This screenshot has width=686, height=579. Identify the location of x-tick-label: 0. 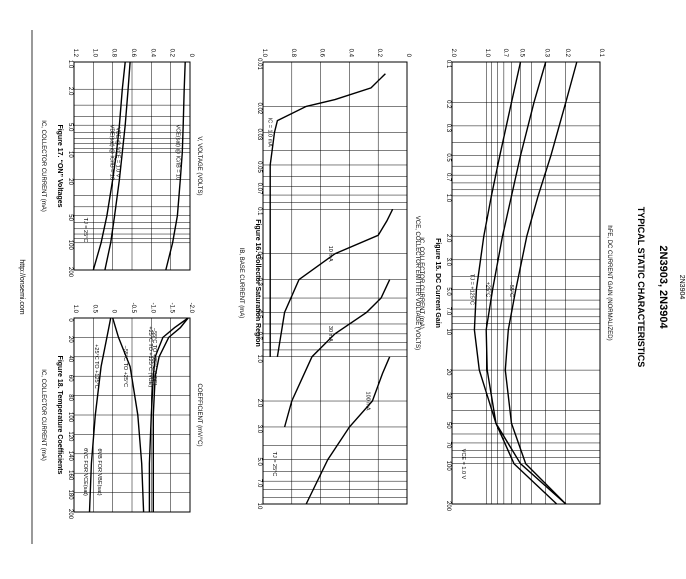
(70, 320).